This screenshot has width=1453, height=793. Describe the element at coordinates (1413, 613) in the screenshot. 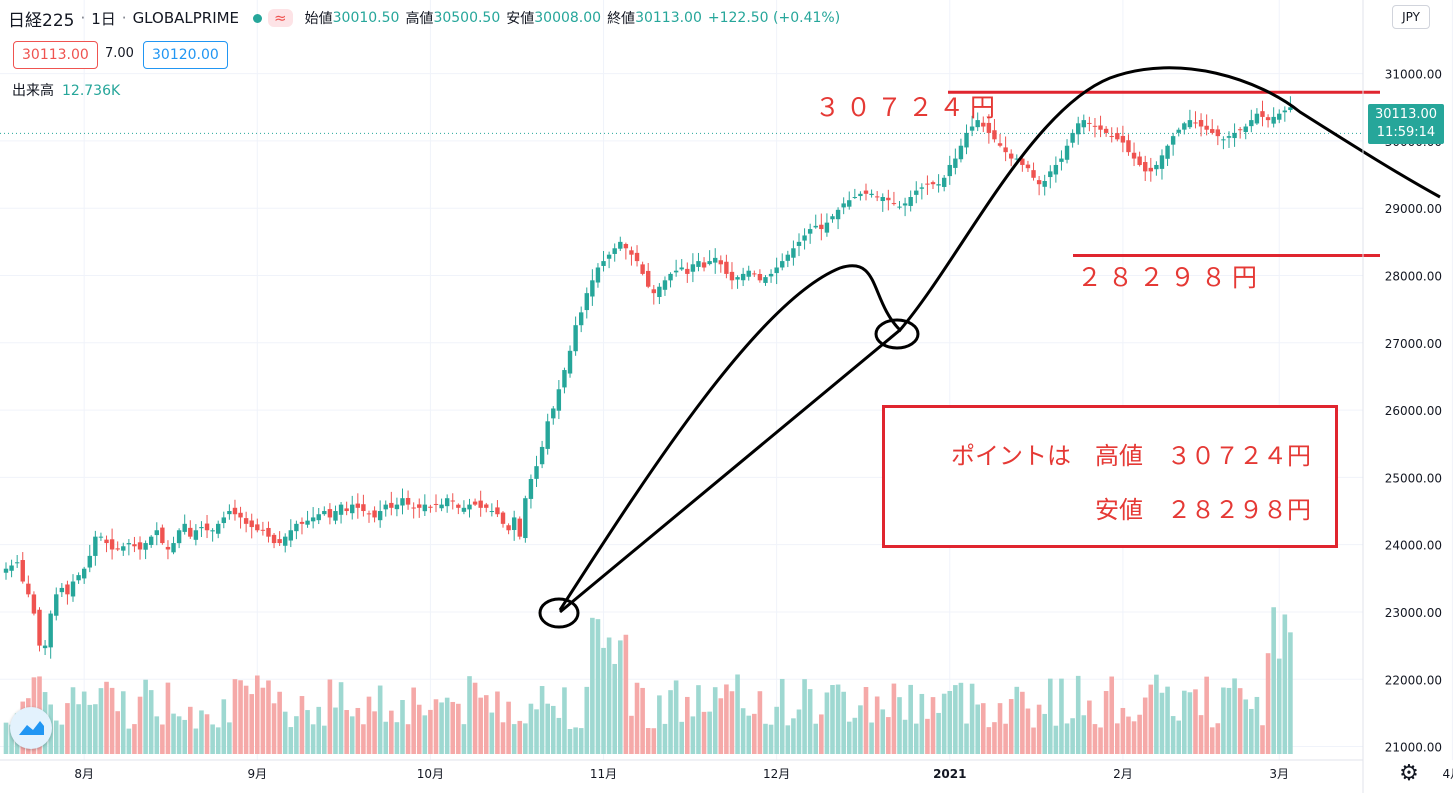

I see `y-tick-label: 23000.00` at that location.